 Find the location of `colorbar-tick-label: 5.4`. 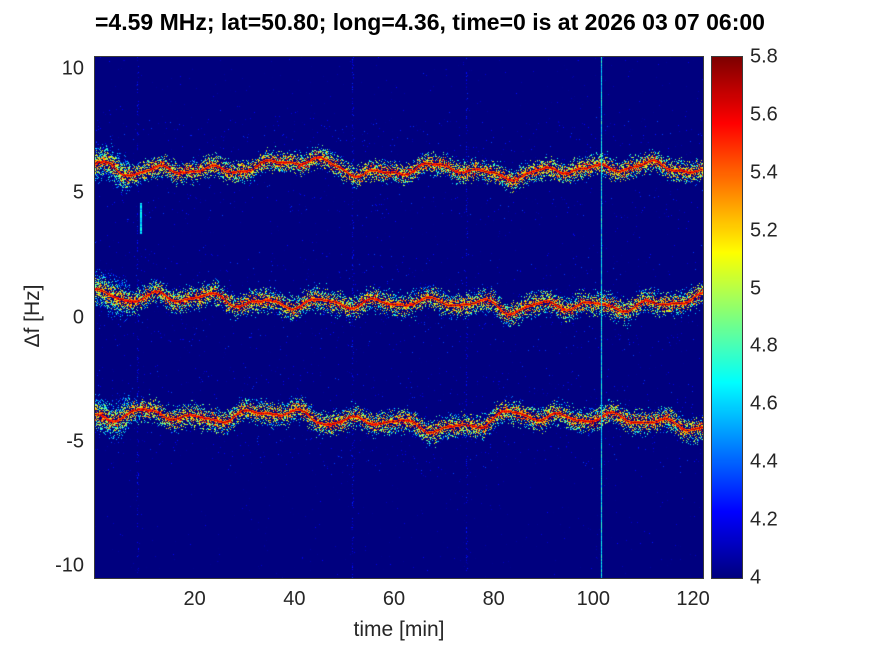

colorbar-tick-label: 5.4 is located at coordinates (764, 172).